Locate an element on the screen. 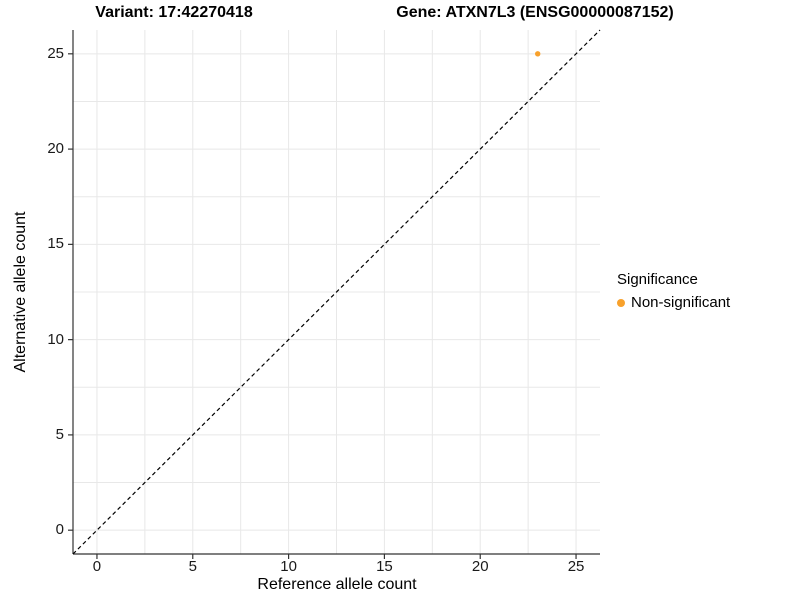  legend-title: Significance is located at coordinates (657, 279).